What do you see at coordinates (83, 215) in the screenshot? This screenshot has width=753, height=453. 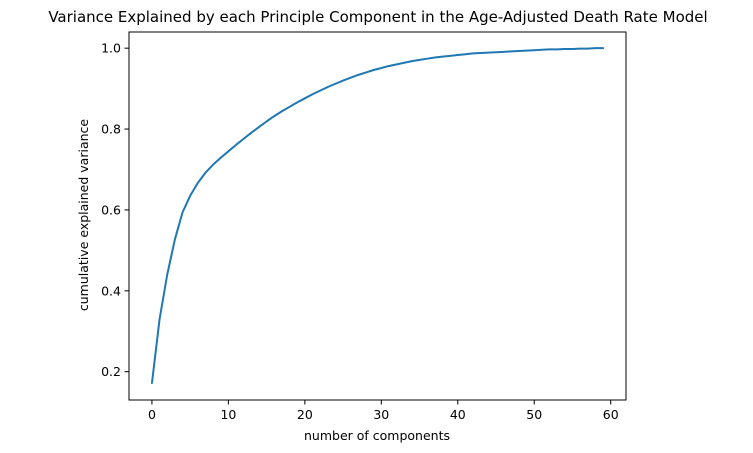 I see `y-axis-label: cumulative explained variance` at bounding box center [83, 215].